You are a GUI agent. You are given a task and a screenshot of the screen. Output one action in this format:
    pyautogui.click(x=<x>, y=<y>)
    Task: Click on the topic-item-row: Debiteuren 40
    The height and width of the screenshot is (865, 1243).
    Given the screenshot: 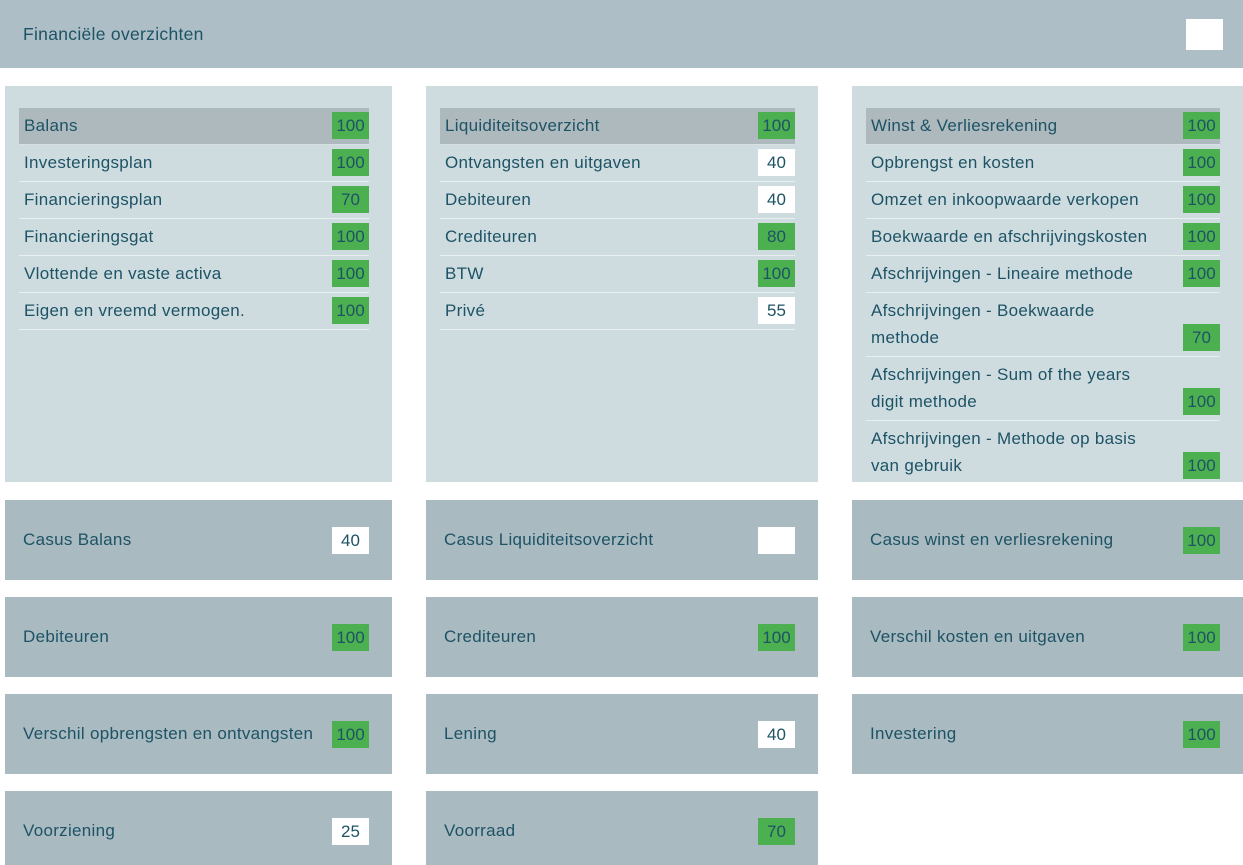 What is the action you would take?
    pyautogui.click(x=617, y=200)
    